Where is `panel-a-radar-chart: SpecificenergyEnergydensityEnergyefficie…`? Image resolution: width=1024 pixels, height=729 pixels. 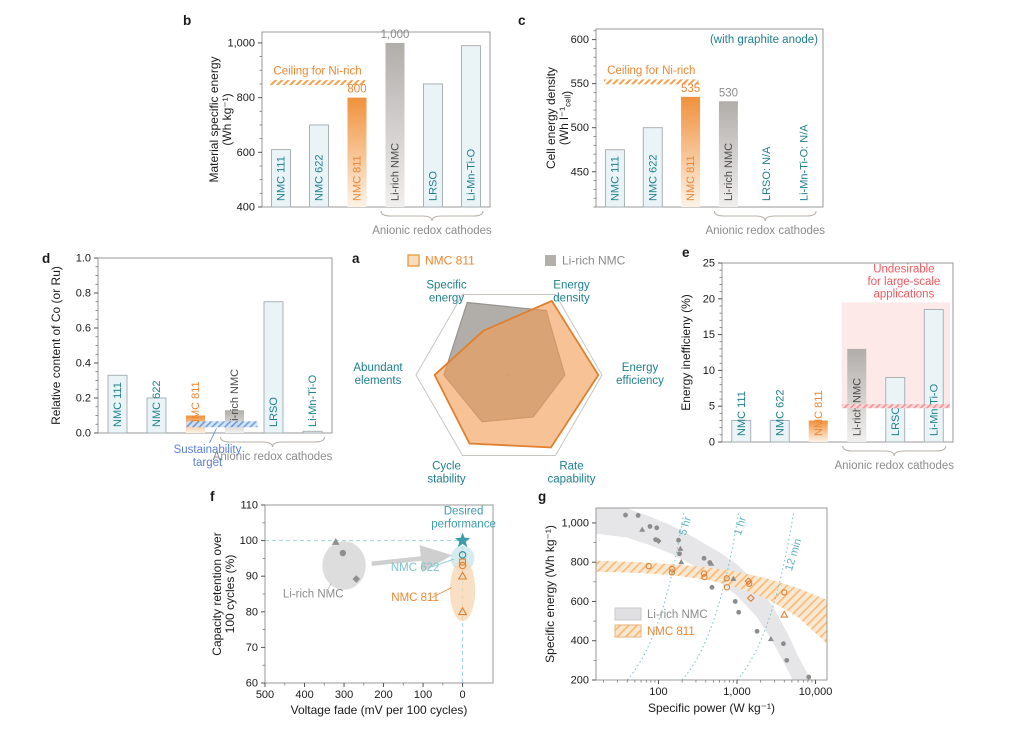 panel-a-radar-chart: SpecificenergyEnergydensityEnergyefficie… is located at coordinates (508, 368).